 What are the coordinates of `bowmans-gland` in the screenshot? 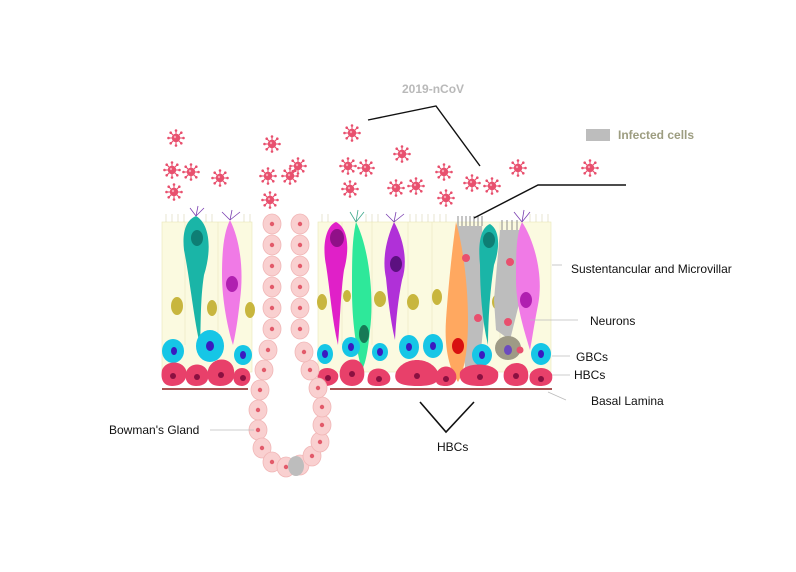 It's located at (290, 345).